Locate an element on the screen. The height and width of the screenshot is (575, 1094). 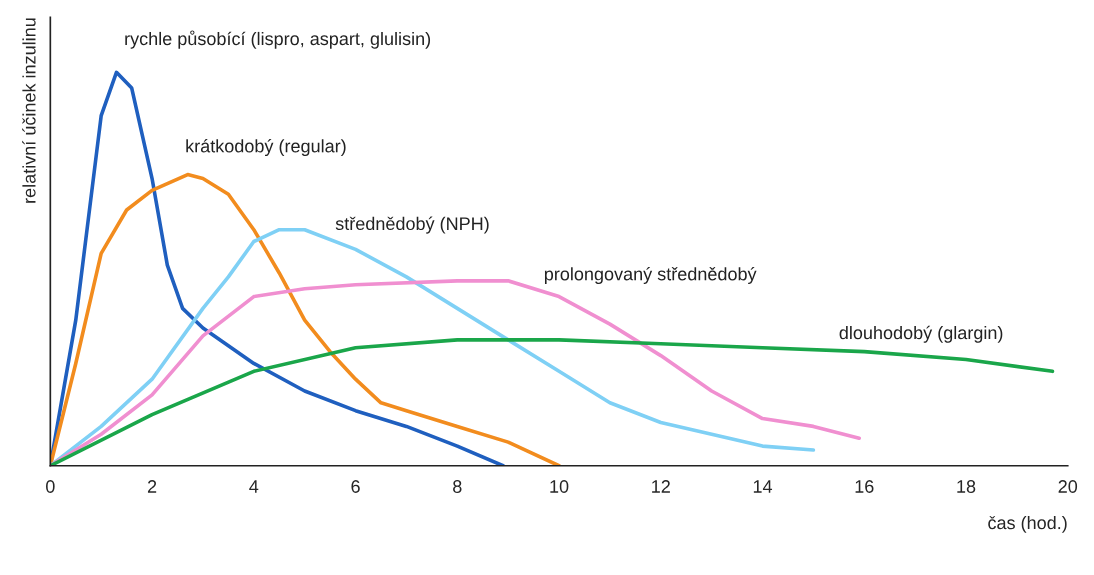
series-label: rychle působící (lispro, aspart, glulisin) is located at coordinates (278, 39).